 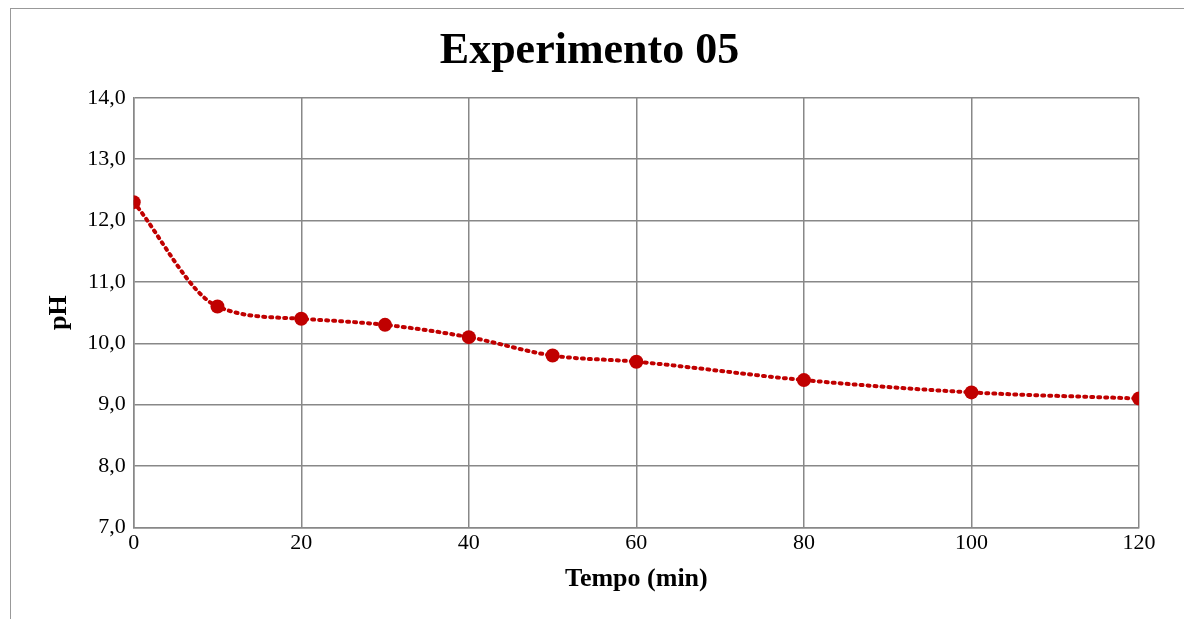 What do you see at coordinates (589, 48) in the screenshot?
I see `chart-title: Experimento 05` at bounding box center [589, 48].